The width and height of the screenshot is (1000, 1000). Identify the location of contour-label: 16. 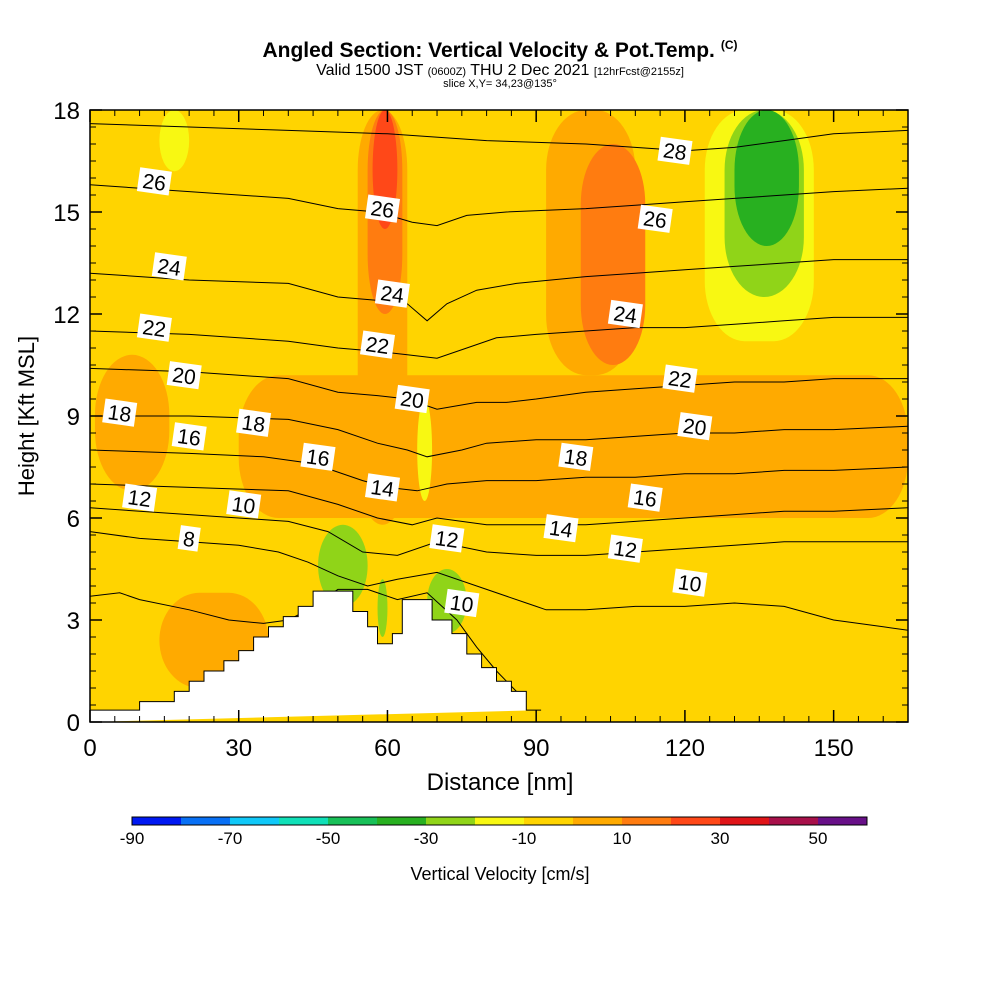
(189, 436).